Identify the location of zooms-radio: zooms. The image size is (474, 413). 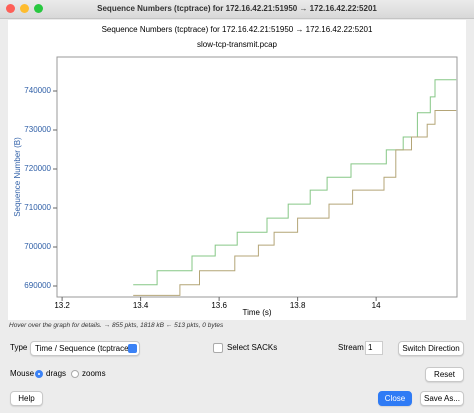
(88, 373).